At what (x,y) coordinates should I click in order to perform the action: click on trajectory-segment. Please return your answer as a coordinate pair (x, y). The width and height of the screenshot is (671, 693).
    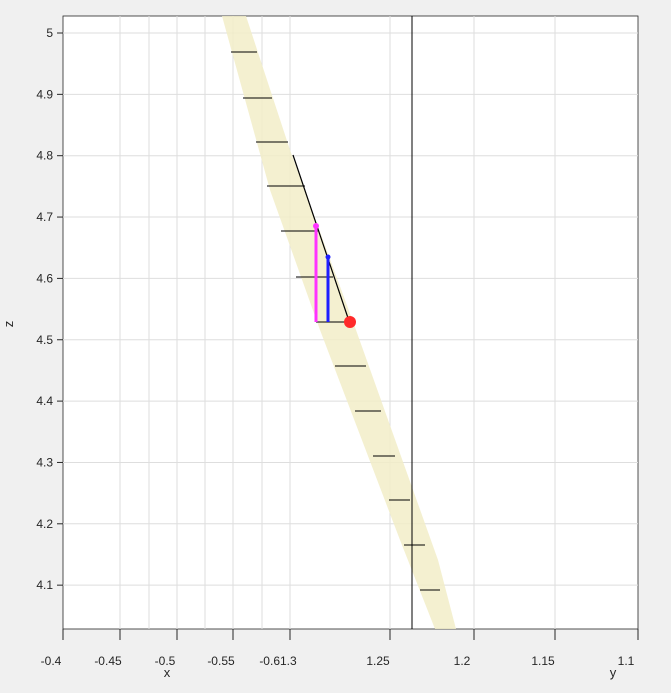
    Looking at the image, I should click on (324, 241).